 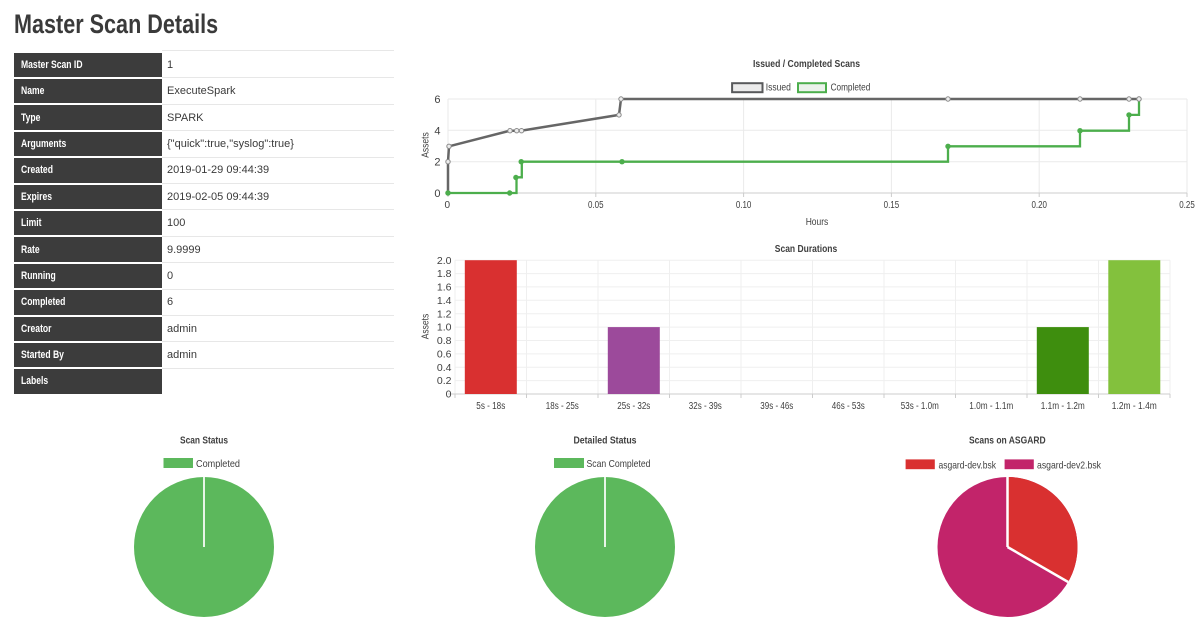 I want to click on svg-text: Issued, so click(x=778, y=88).